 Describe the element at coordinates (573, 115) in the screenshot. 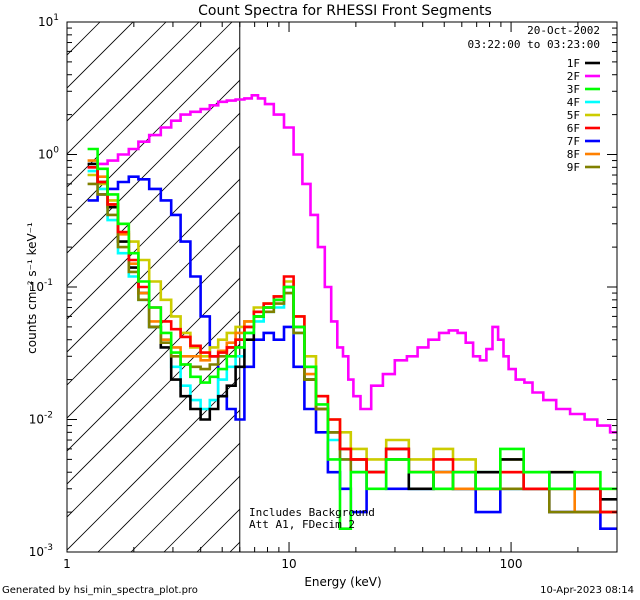

I see `legend-label-5f: 5F` at that location.